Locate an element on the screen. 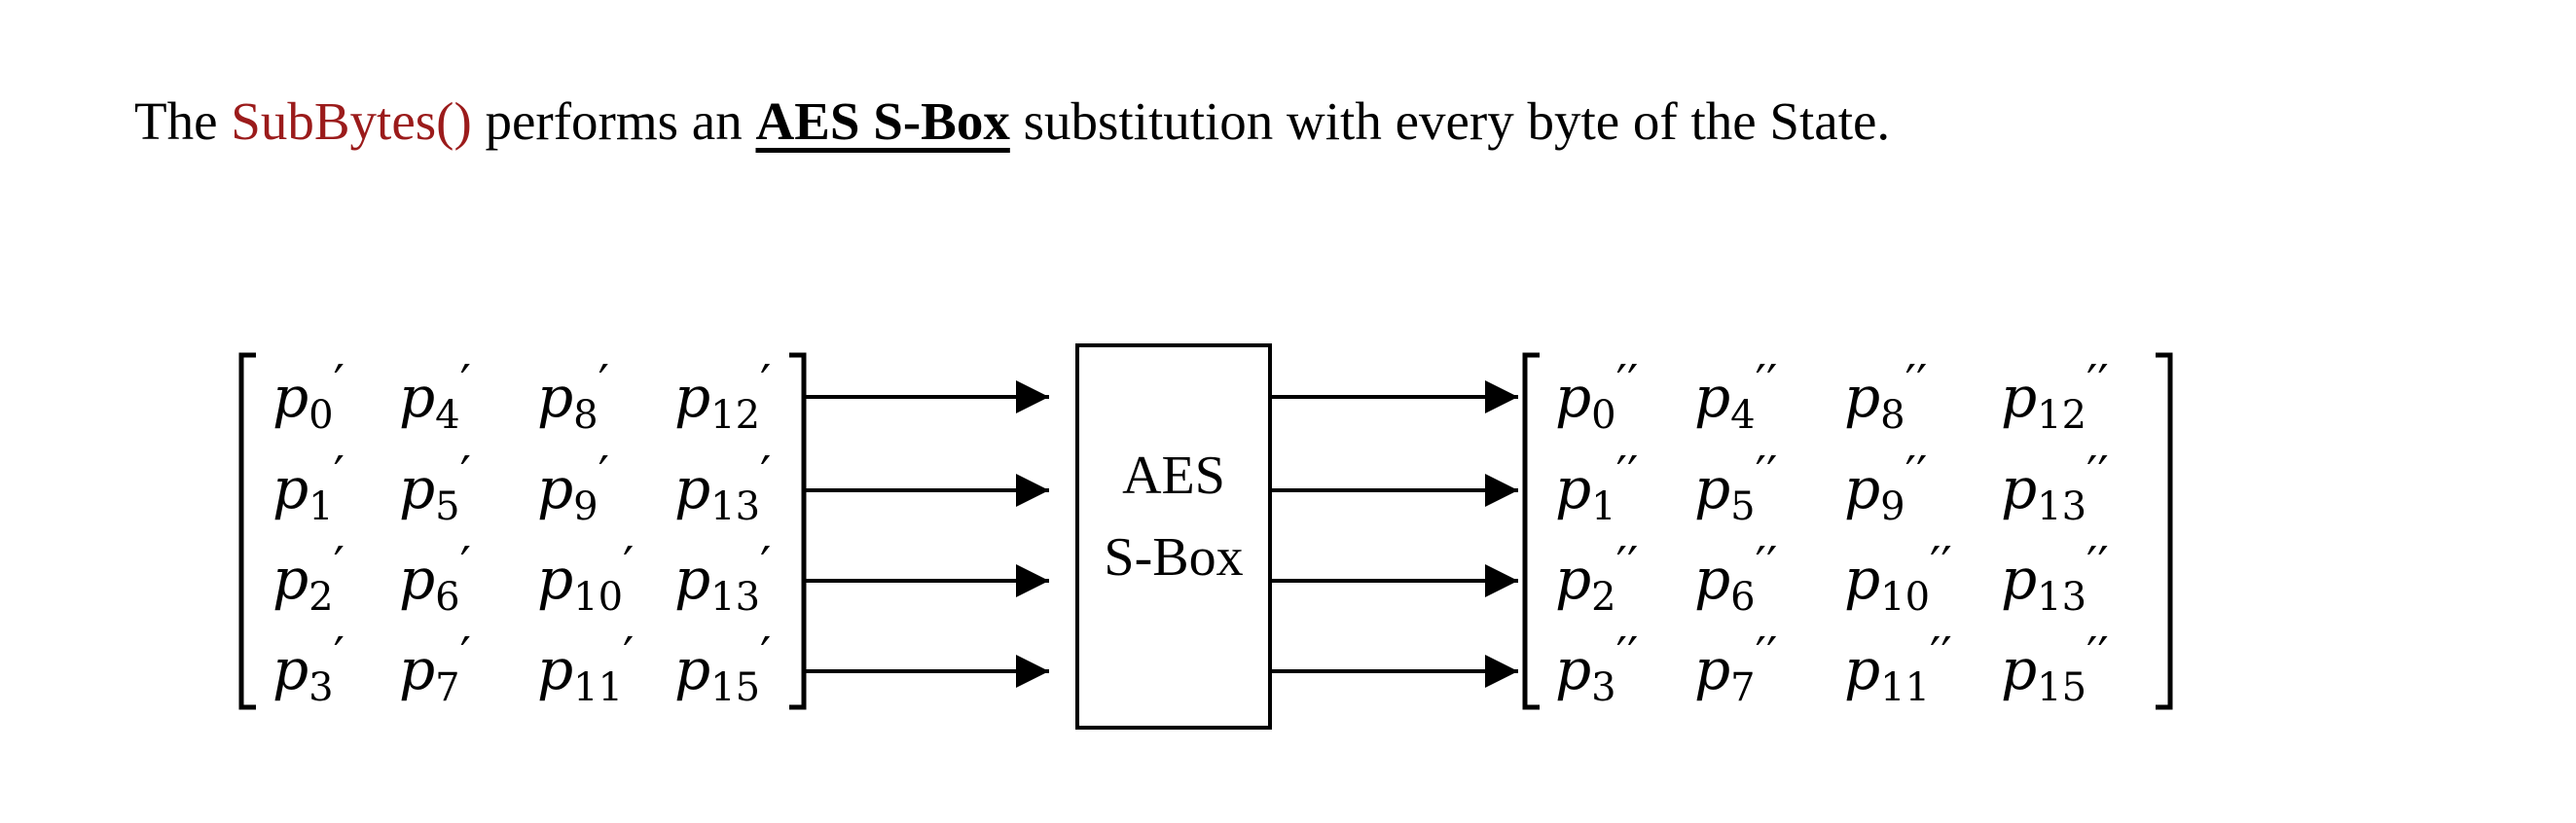 Image resolution: width=2576 pixels, height=823 pixels. input-matrix-cell-r3-c4: p13′ is located at coordinates (722, 578).